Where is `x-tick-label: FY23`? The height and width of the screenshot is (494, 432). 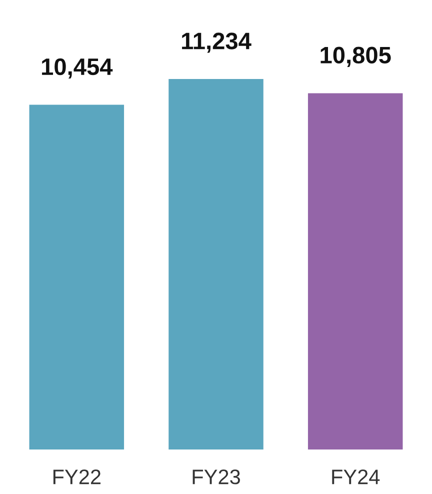 x-tick-label: FY23 is located at coordinates (216, 477).